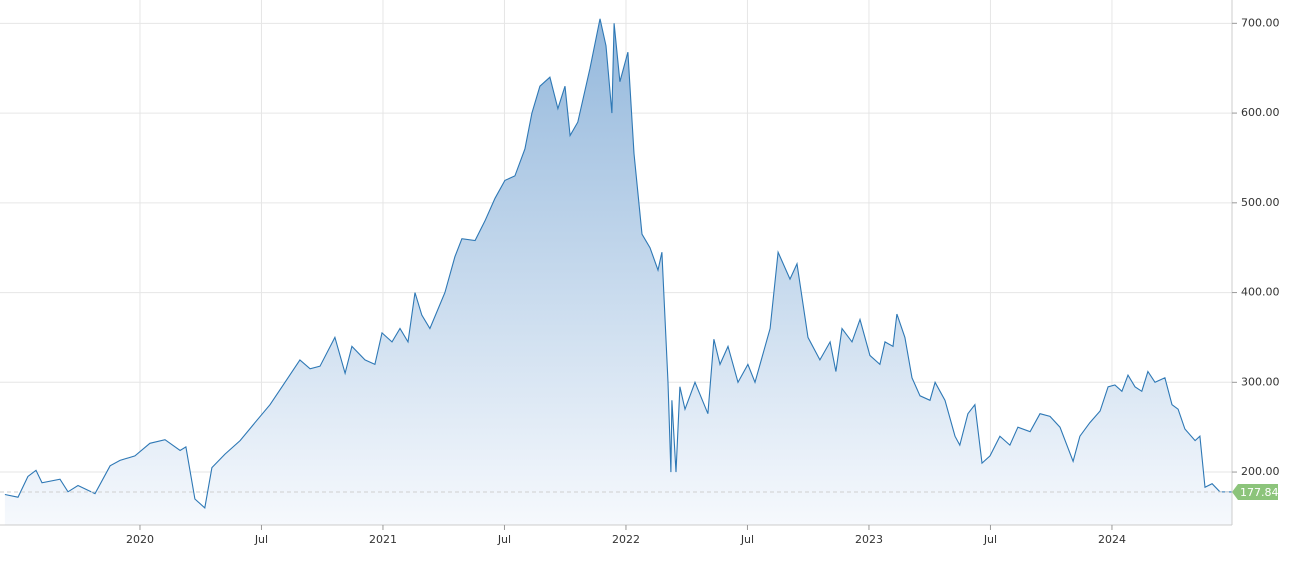 The image size is (1289, 563). I want to click on y-tick-label: 700.00, so click(1260, 22).